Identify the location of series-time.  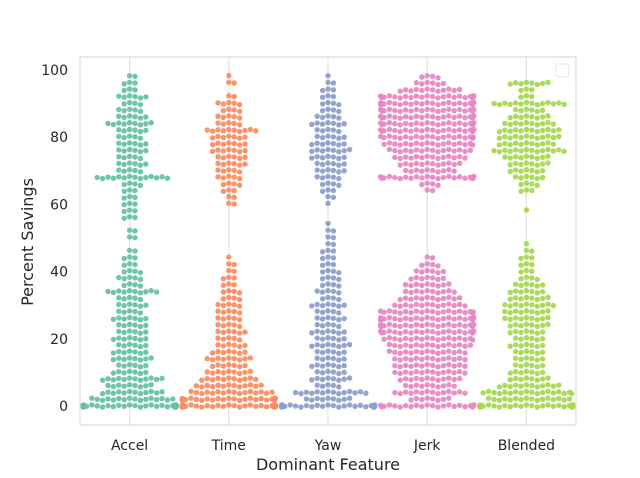
(229, 241).